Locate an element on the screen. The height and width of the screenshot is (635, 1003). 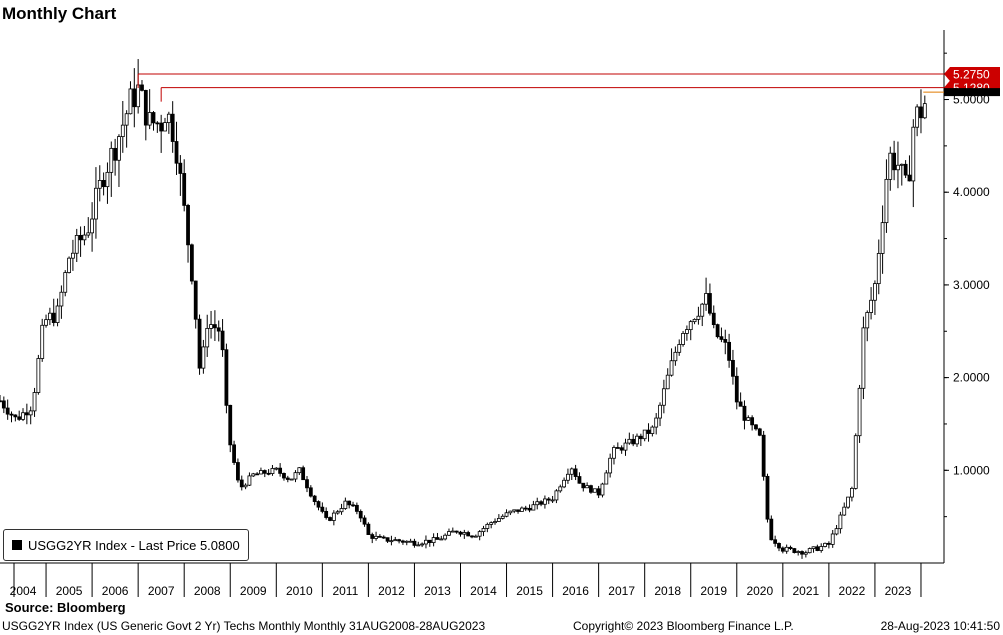
x-tick-label: 2019 is located at coordinates (713, 591).